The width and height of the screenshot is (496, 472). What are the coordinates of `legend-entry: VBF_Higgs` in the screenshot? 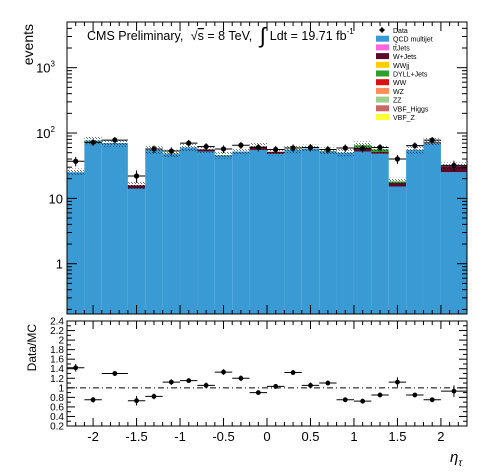 It's located at (402, 109).